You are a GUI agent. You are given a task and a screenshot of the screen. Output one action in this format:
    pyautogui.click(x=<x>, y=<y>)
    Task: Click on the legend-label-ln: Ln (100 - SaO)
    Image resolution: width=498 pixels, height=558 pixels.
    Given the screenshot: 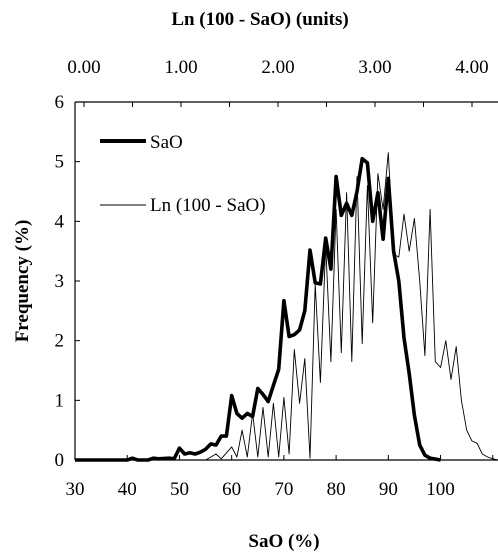 What is the action you would take?
    pyautogui.click(x=208, y=205)
    